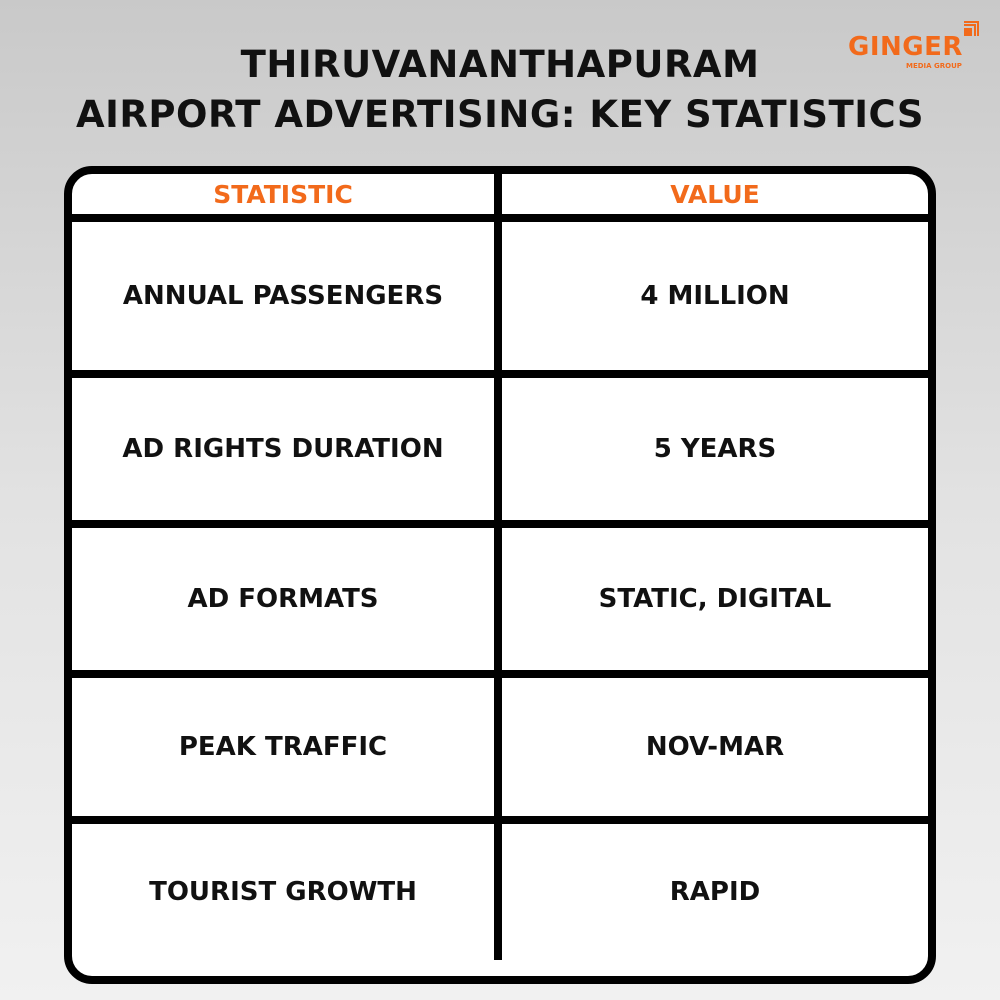 This screenshot has height=1000, width=1000. Describe the element at coordinates (287, 751) in the screenshot. I see `cell-statistic: PEAK TRAFFIC` at that location.